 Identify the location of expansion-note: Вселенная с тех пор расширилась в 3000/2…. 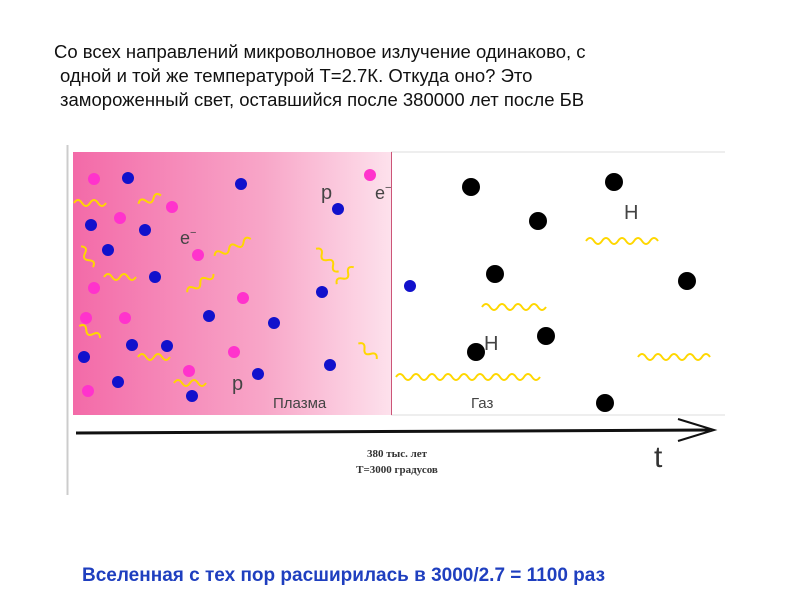
(344, 575).